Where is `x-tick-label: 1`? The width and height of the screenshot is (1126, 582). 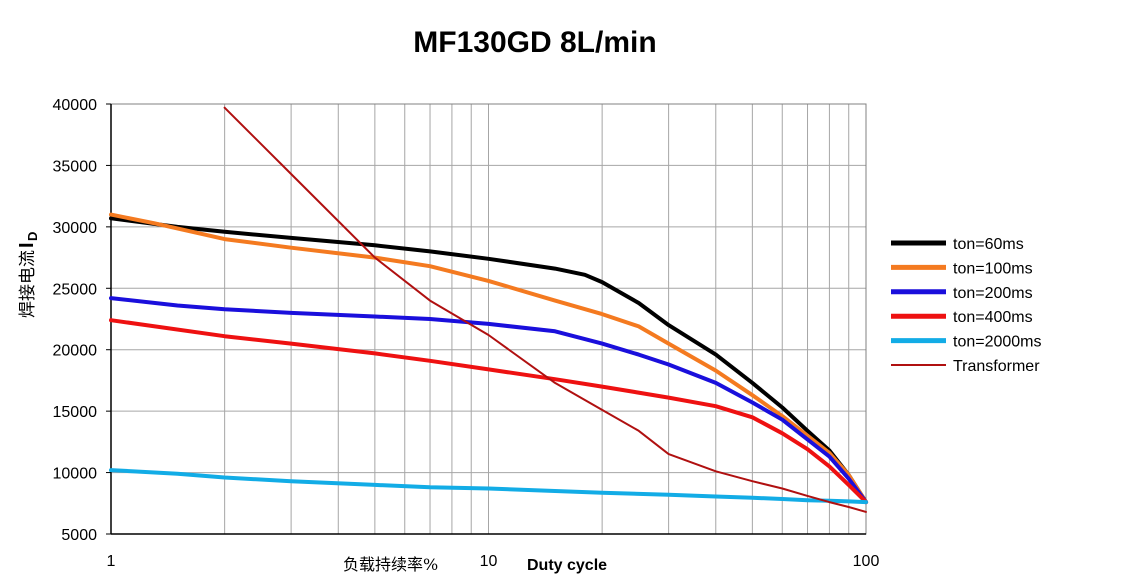
x-tick-label: 1 is located at coordinates (111, 561).